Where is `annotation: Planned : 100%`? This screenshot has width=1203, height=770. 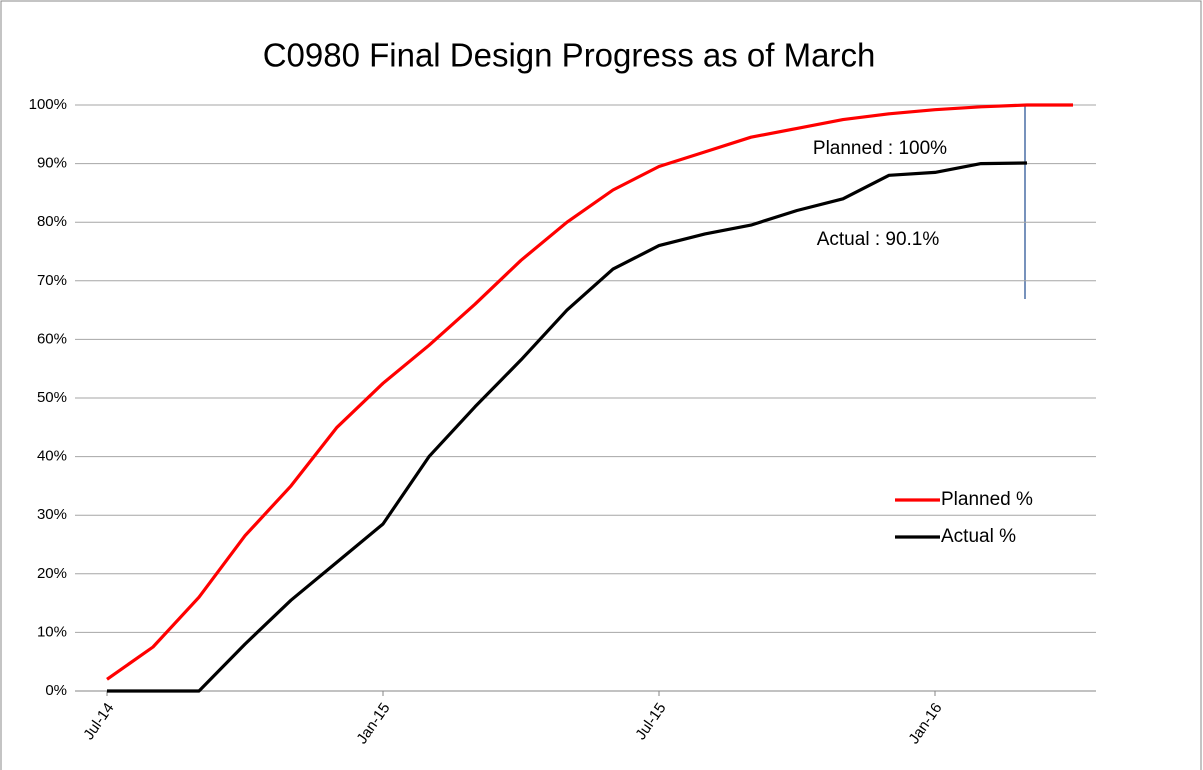 annotation: Planned : 100% is located at coordinates (880, 148).